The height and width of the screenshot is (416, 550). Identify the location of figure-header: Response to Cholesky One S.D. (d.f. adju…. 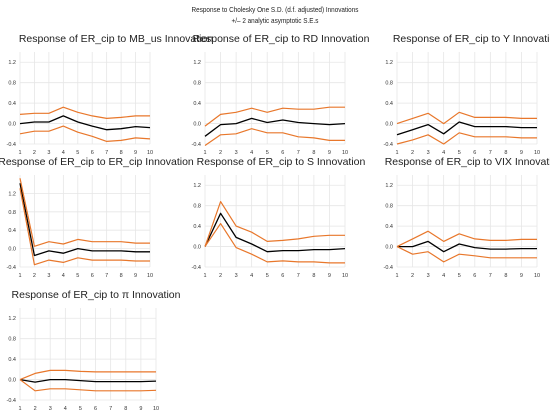
(275, 15).